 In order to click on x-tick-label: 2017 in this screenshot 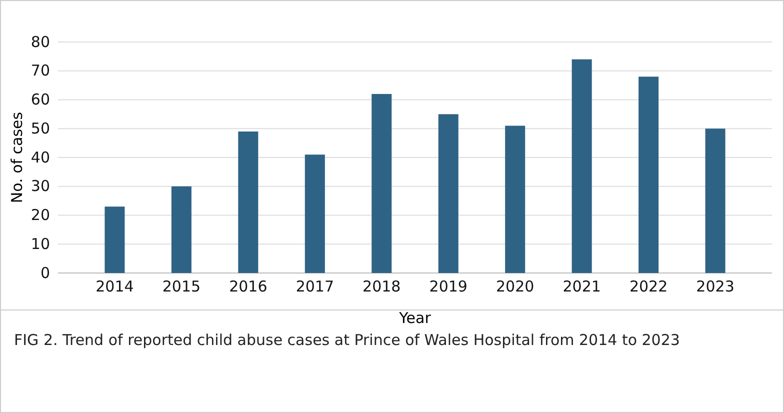, I will do `click(315, 287)`.